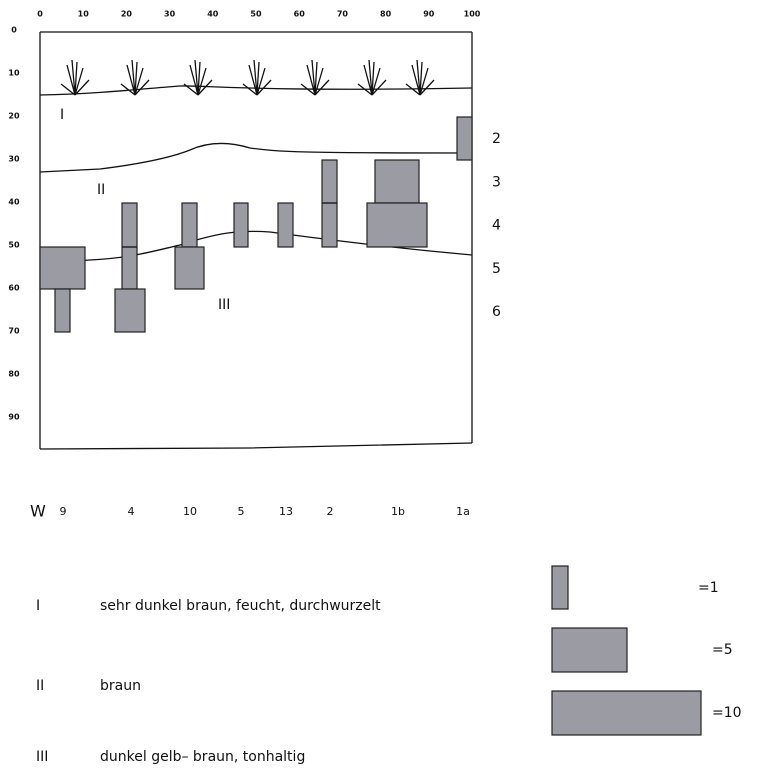  I want to click on sample-label: 2, so click(330, 511).